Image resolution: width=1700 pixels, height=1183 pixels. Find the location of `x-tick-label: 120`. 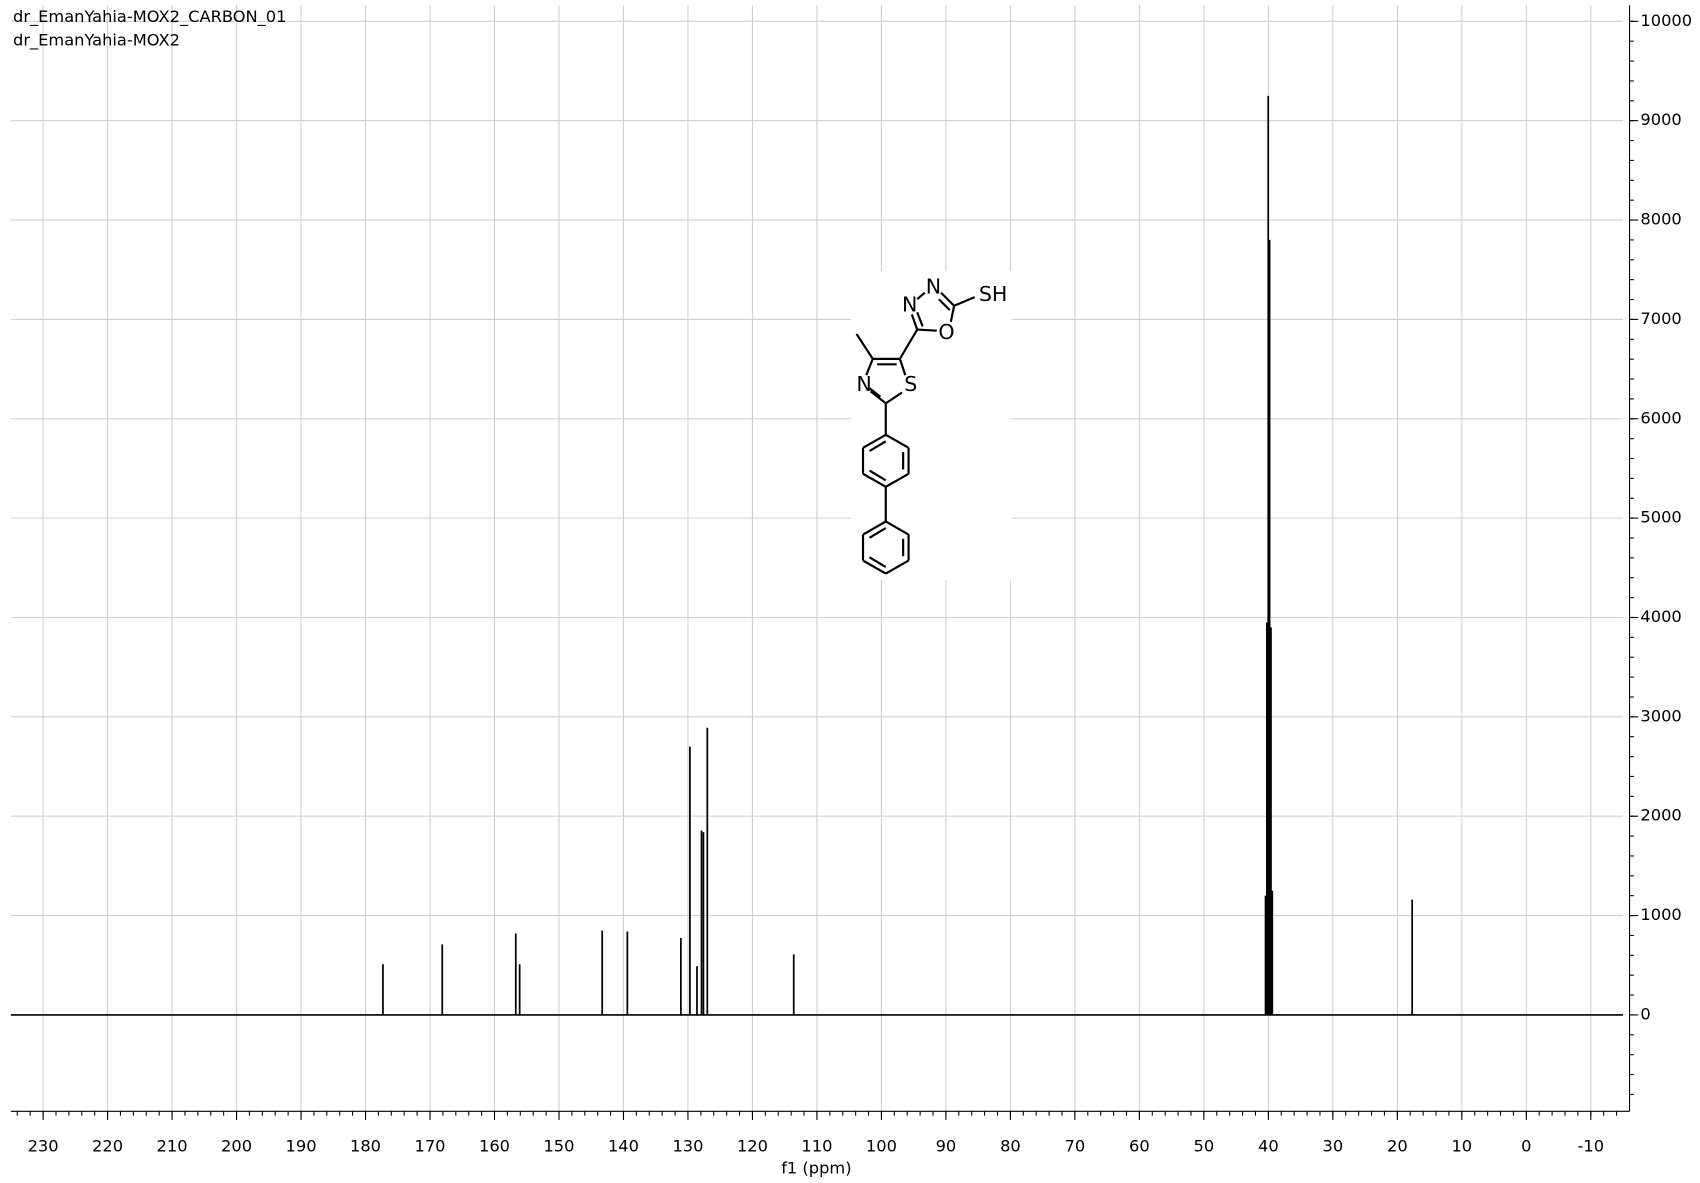

x-tick-label: 120 is located at coordinates (752, 1146).